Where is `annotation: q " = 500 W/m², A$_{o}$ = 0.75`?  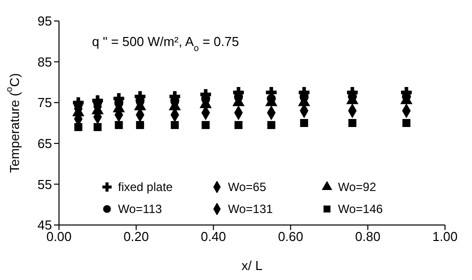 annotation: q " = 500 W/m², A$_{o}$ = 0.75 is located at coordinates (165, 43).